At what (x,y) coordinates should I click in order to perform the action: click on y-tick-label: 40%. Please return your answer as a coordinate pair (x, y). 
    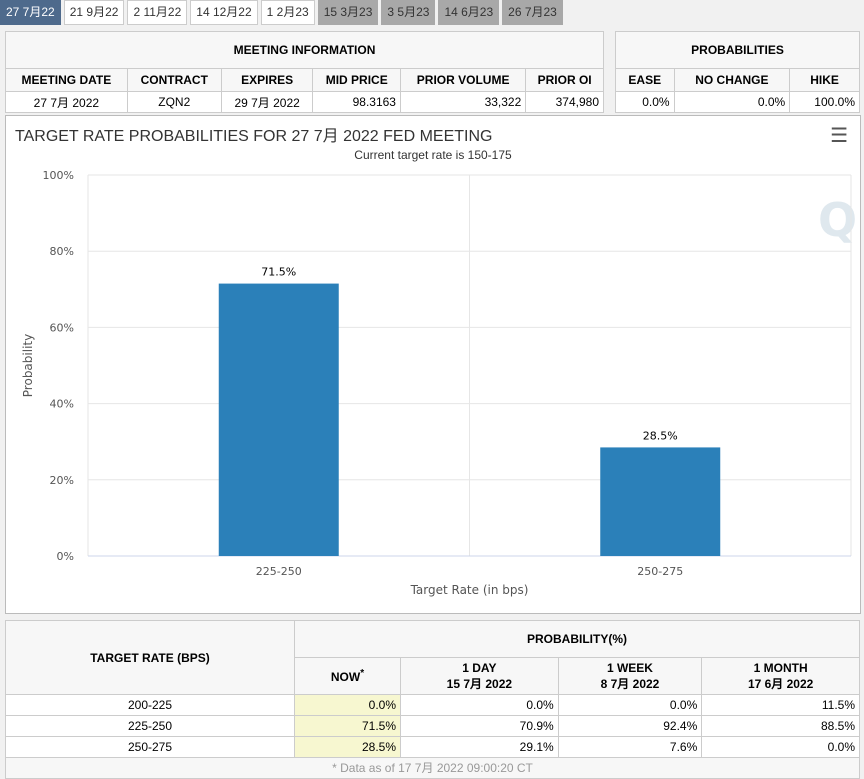
    Looking at the image, I should click on (62, 404).